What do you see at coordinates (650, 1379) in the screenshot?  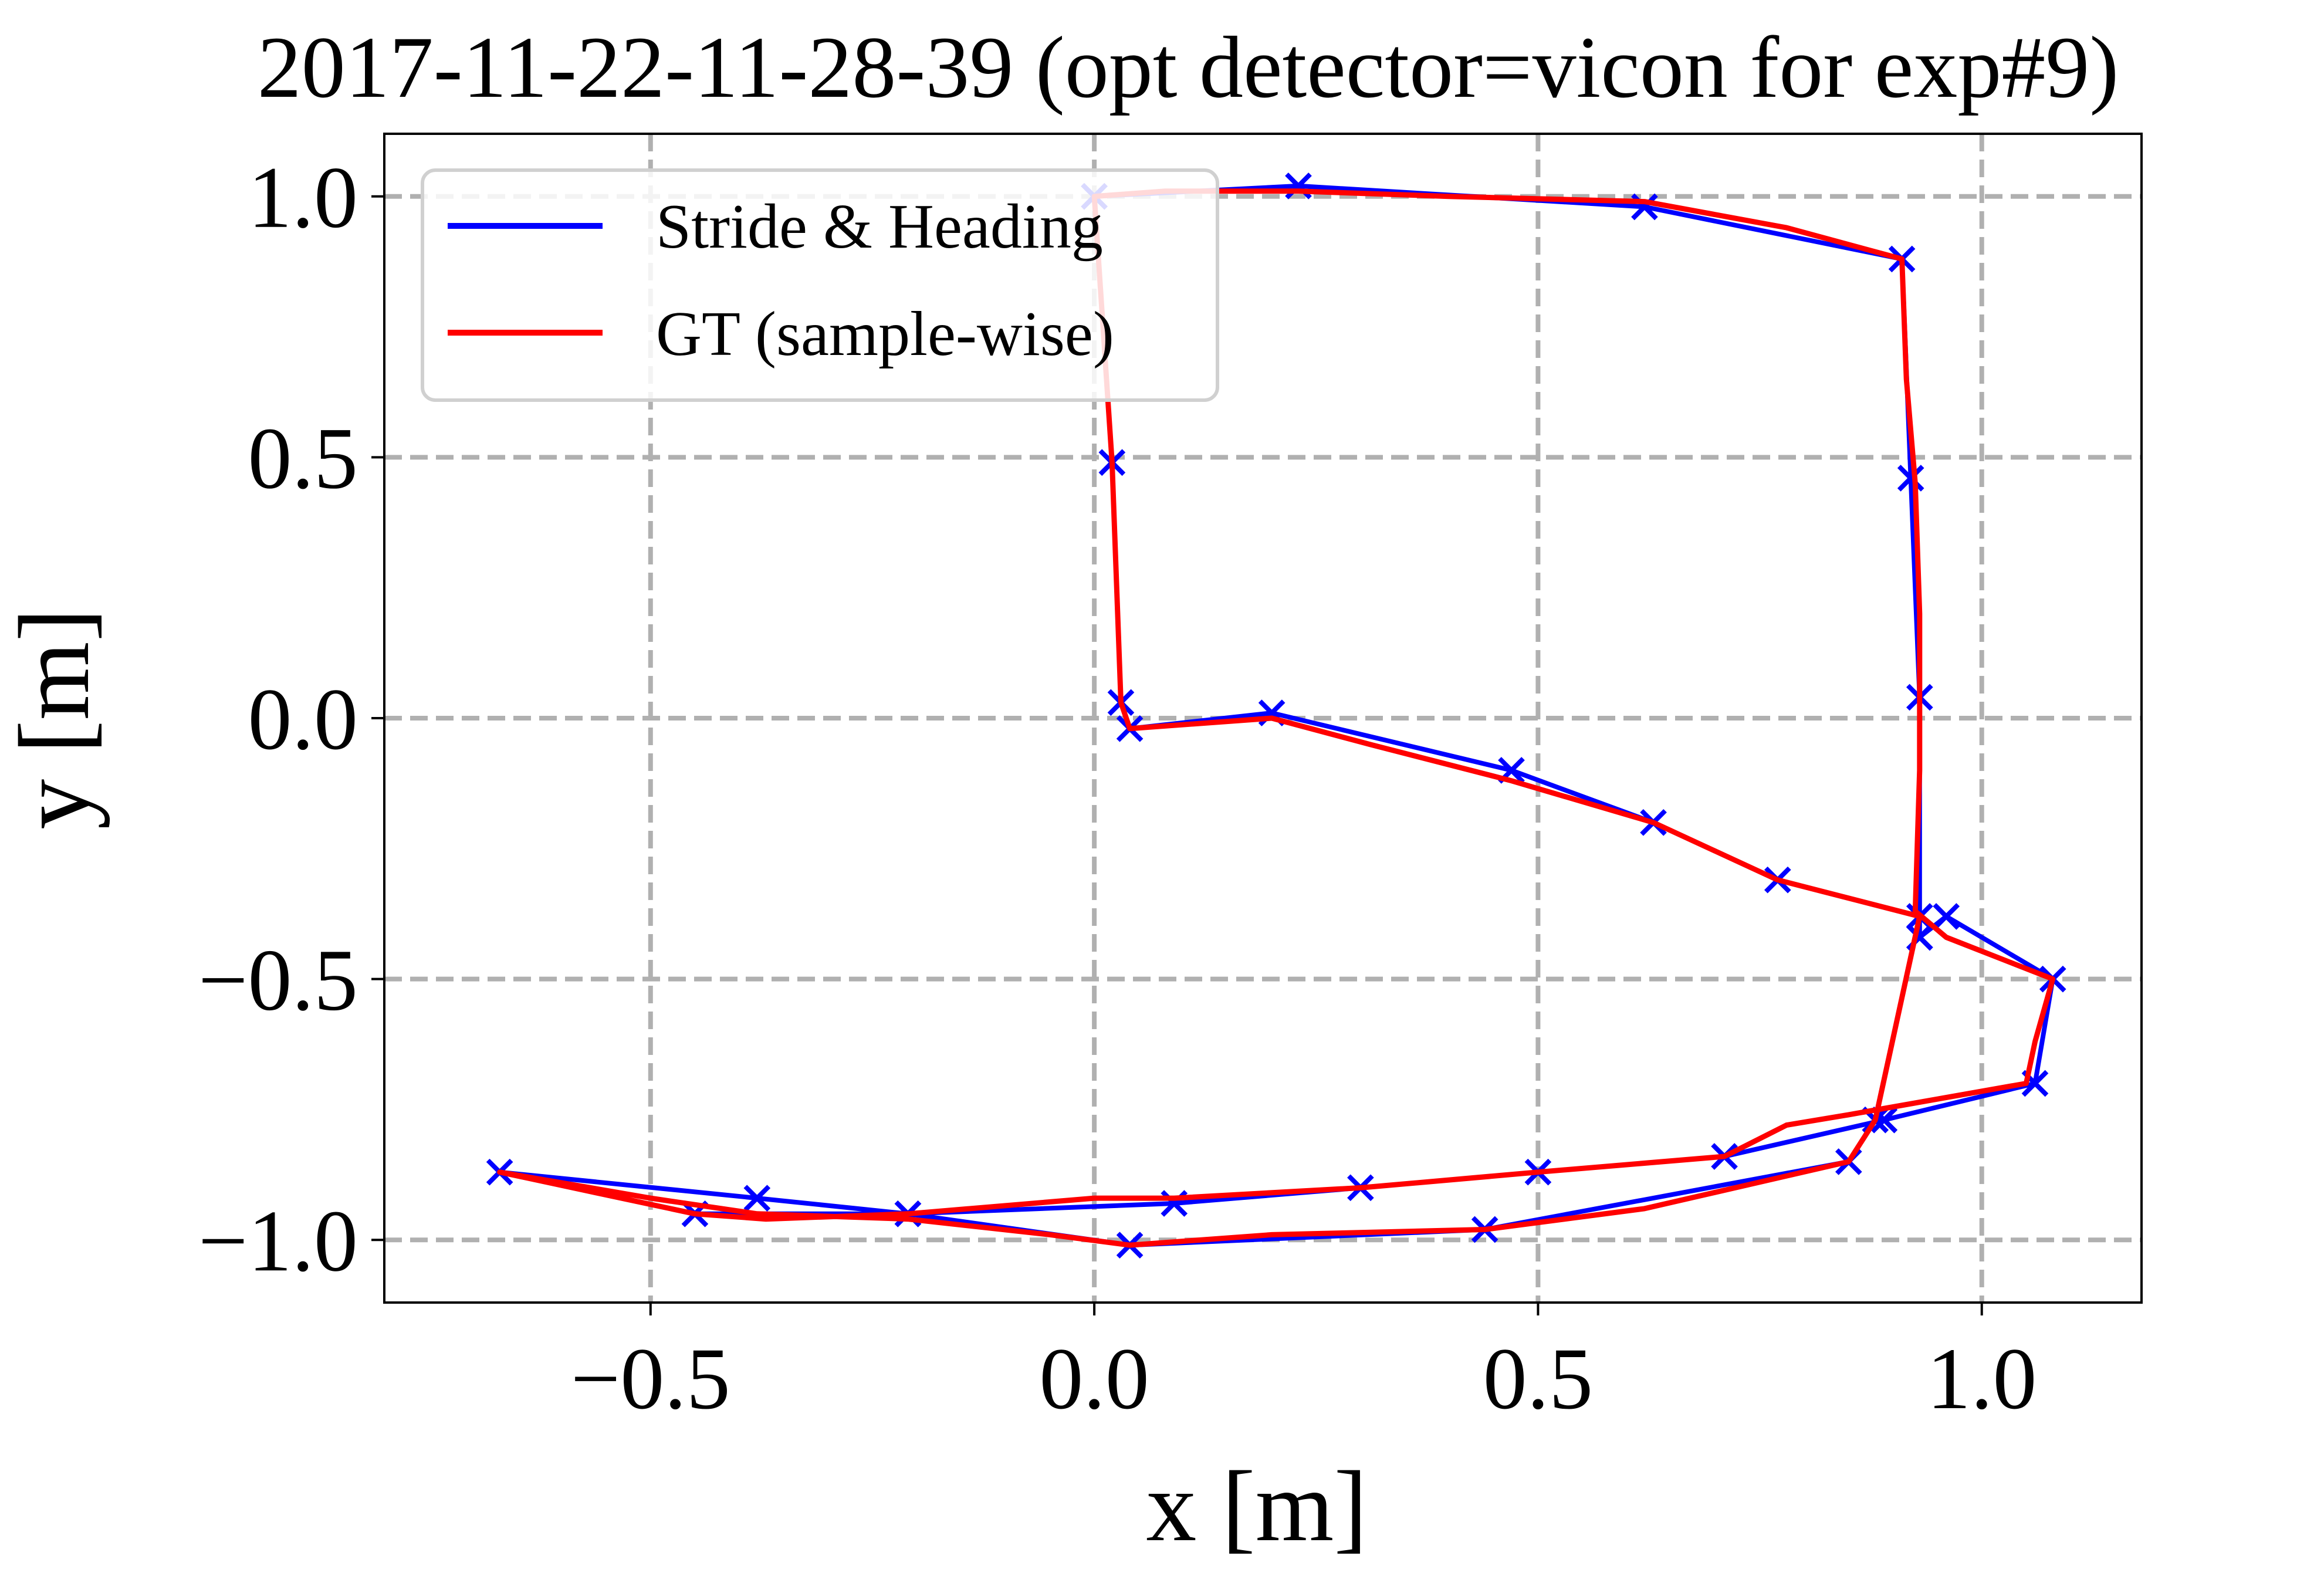 I see `x-tick-label: −0.5` at bounding box center [650, 1379].